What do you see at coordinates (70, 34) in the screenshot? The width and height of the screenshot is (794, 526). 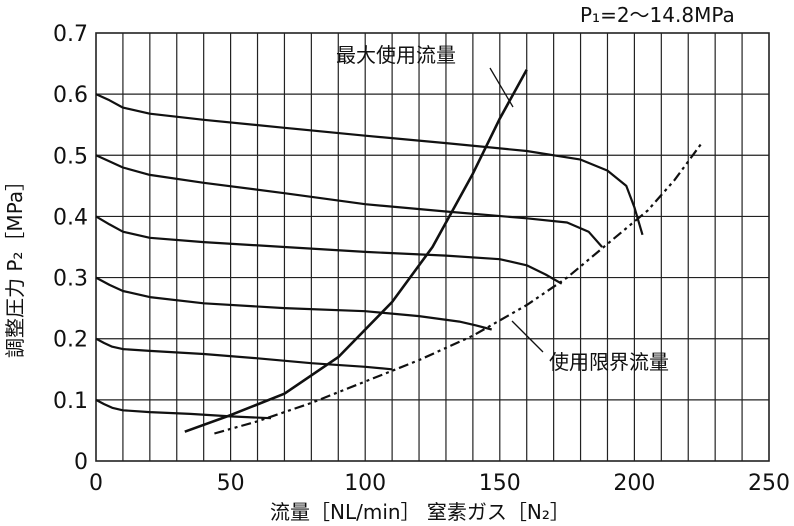 I see `y-tick-label: 0.7` at bounding box center [70, 34].